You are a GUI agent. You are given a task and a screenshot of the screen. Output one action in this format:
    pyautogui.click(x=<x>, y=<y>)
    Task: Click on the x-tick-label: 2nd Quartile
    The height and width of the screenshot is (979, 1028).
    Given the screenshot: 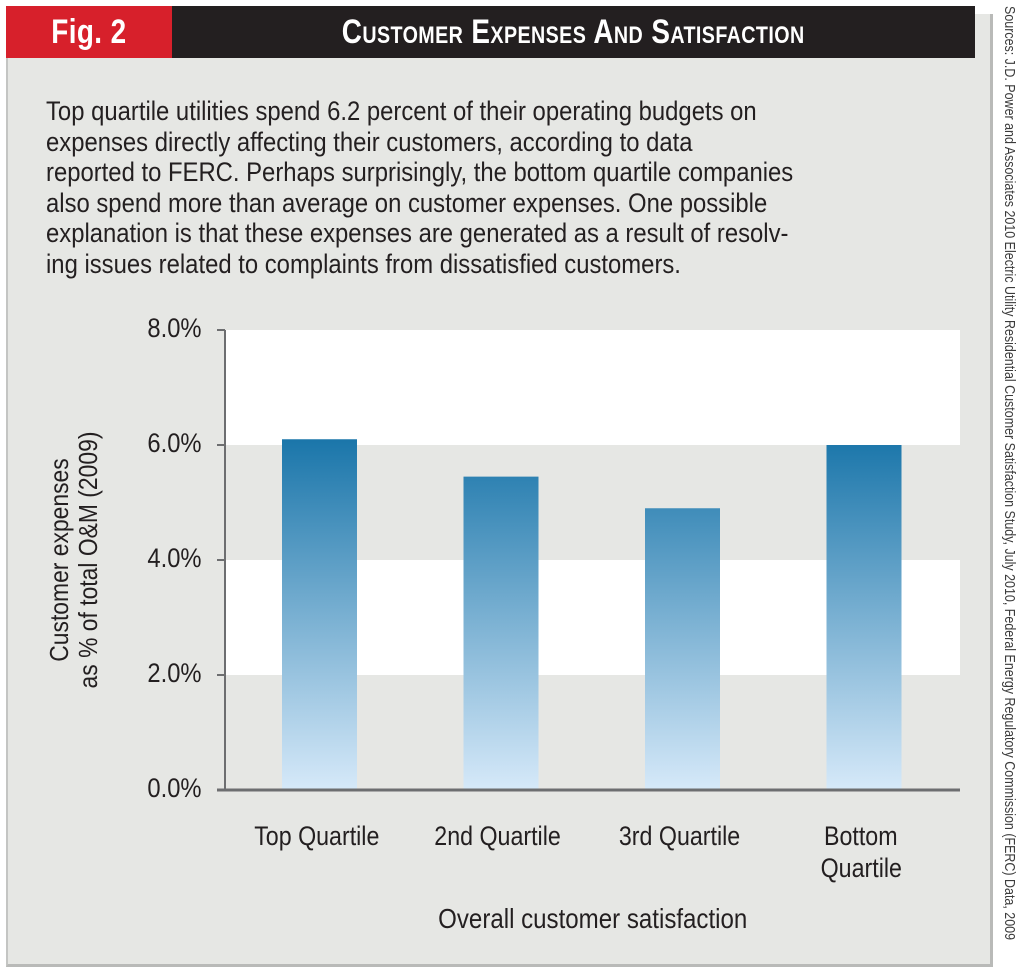 What is the action you would take?
    pyautogui.click(x=498, y=836)
    